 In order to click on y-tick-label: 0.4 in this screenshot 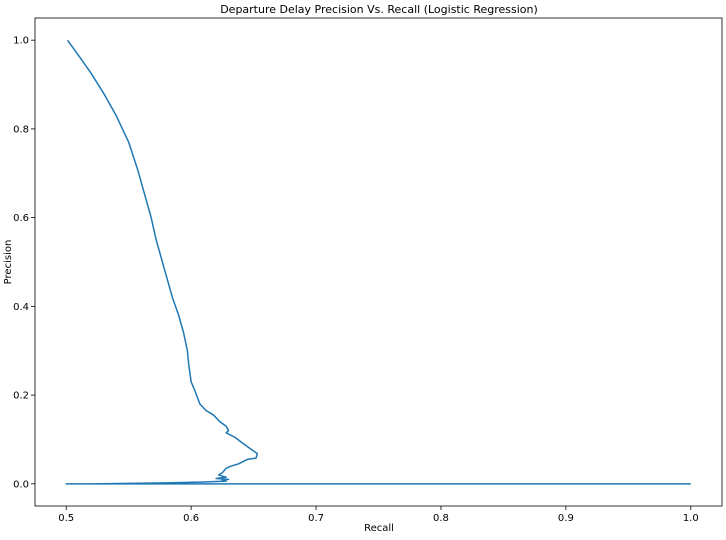, I will do `click(21, 307)`.